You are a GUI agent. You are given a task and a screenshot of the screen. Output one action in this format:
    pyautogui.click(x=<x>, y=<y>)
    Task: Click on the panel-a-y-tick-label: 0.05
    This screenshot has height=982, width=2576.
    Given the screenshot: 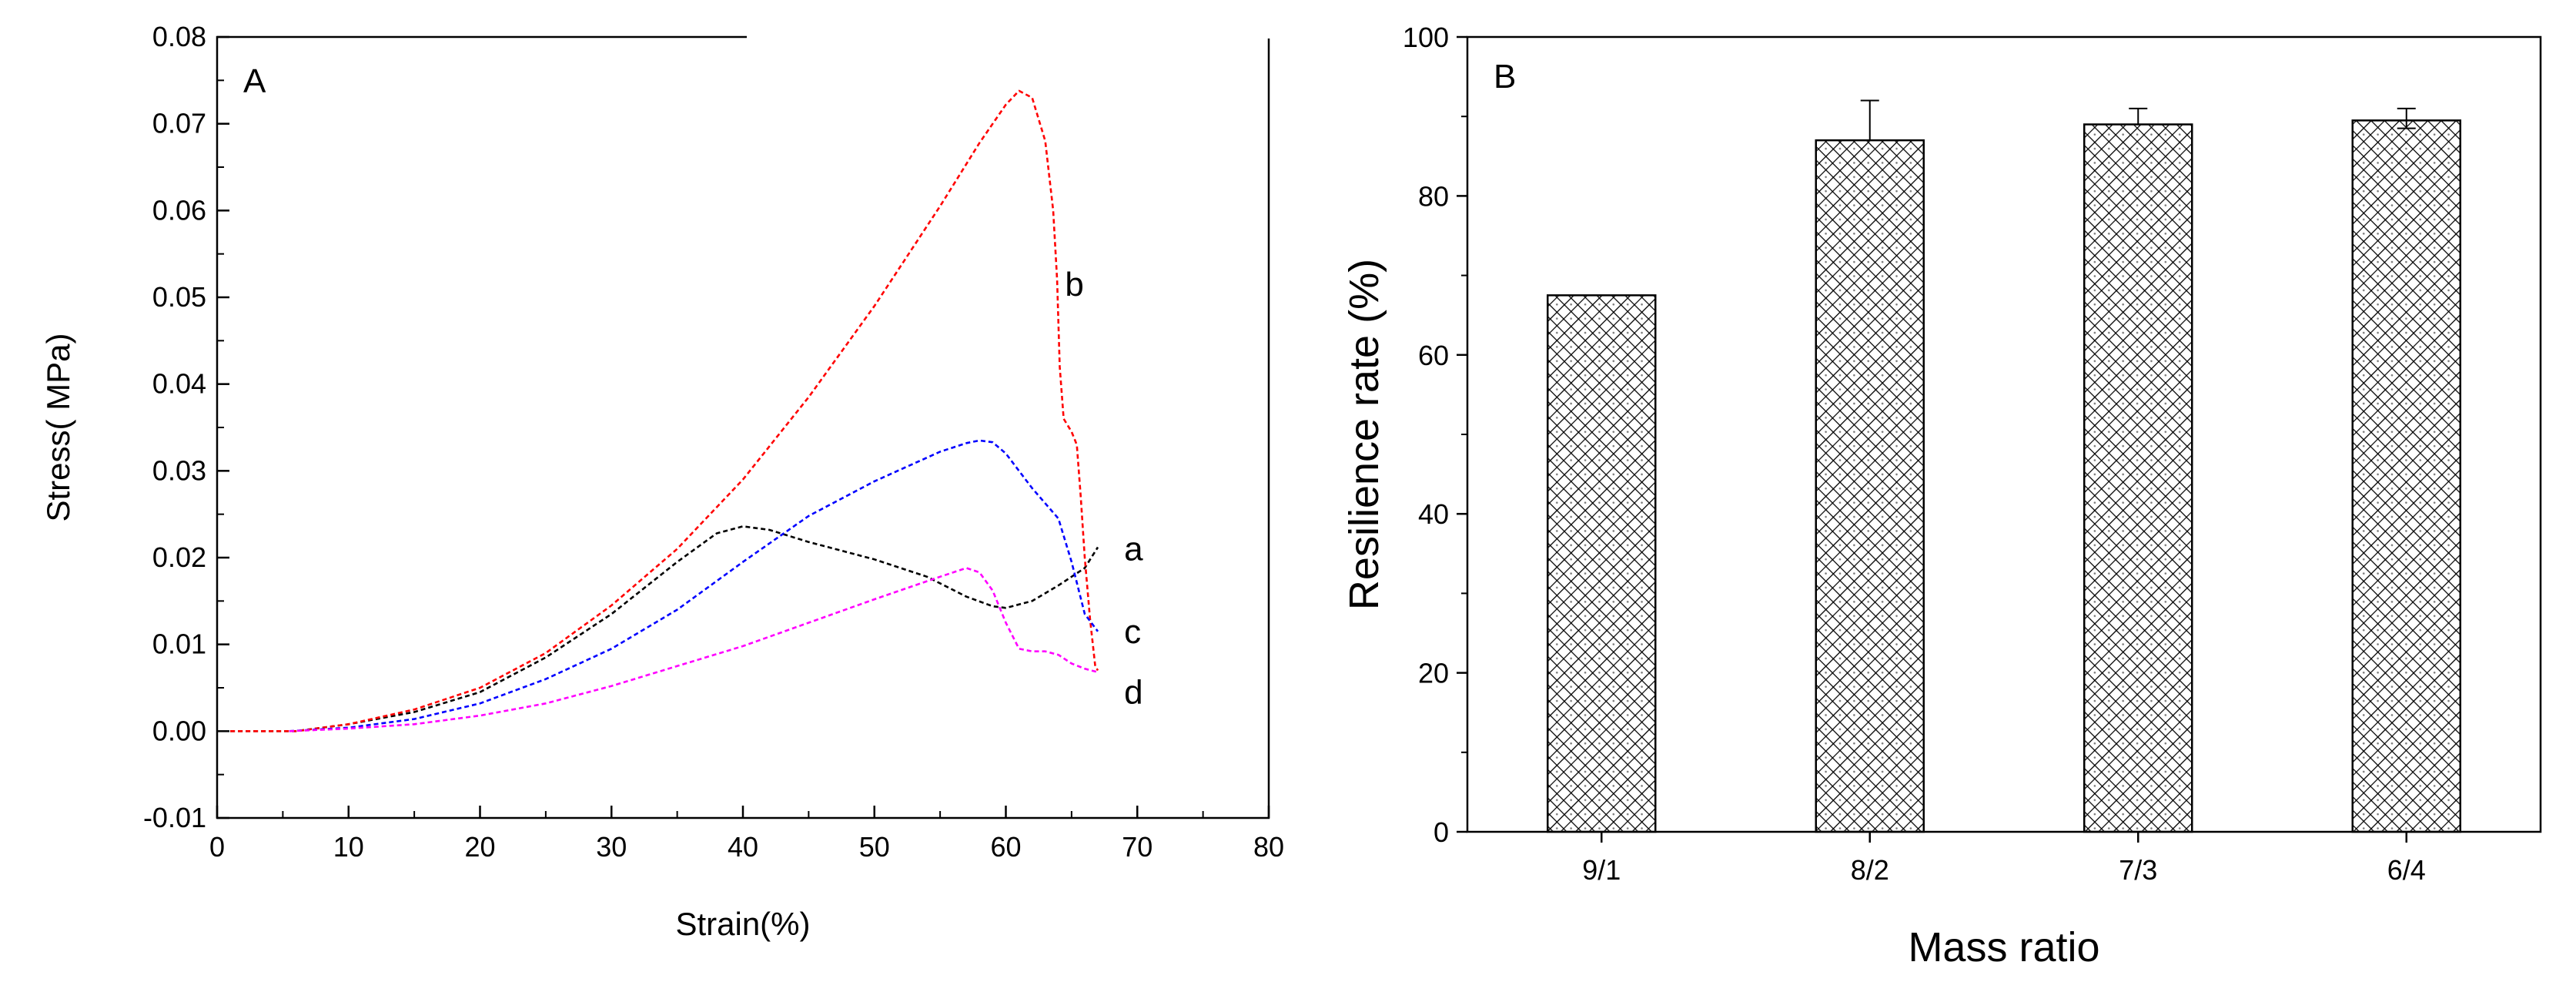 What is the action you would take?
    pyautogui.click(x=179, y=297)
    